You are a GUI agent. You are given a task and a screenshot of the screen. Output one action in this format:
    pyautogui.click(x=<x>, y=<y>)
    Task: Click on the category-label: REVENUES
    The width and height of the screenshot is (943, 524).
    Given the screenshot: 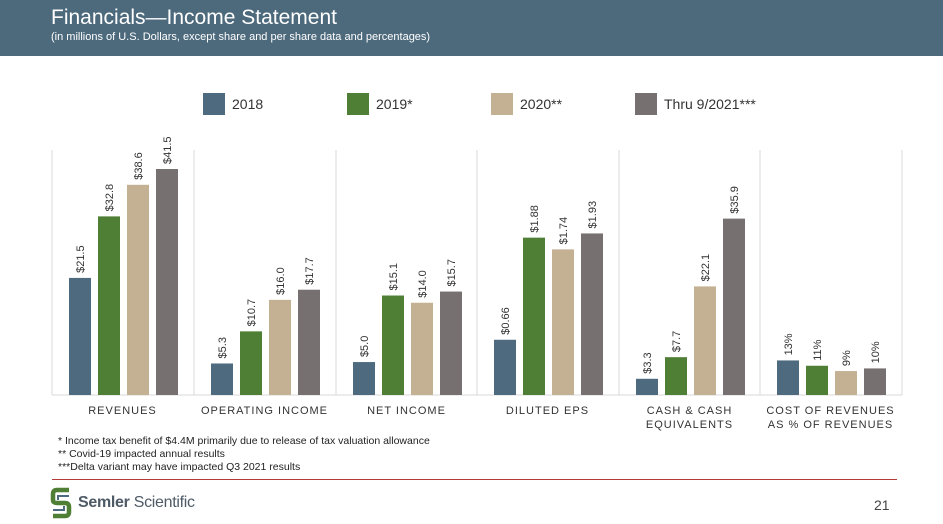 What is the action you would take?
    pyautogui.click(x=122, y=411)
    